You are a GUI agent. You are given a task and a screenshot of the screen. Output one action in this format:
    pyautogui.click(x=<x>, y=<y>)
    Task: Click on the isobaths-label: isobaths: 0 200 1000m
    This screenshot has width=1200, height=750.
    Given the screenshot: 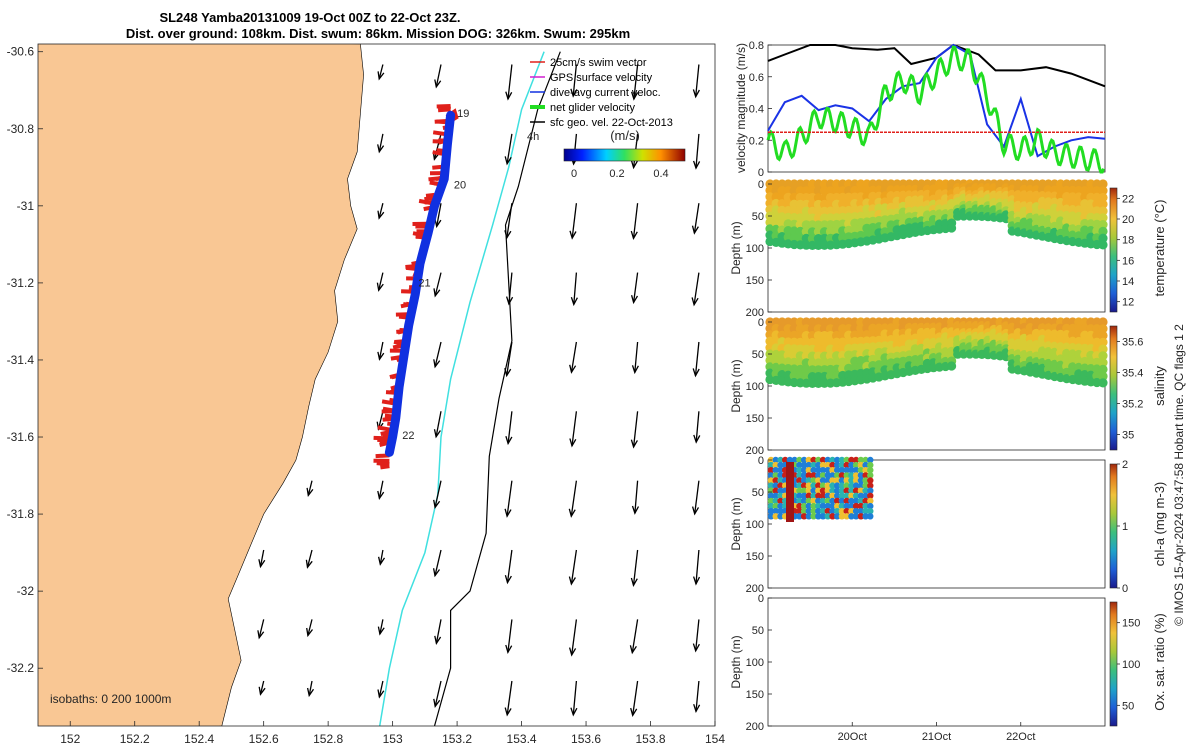 What is the action you would take?
    pyautogui.click(x=110, y=699)
    